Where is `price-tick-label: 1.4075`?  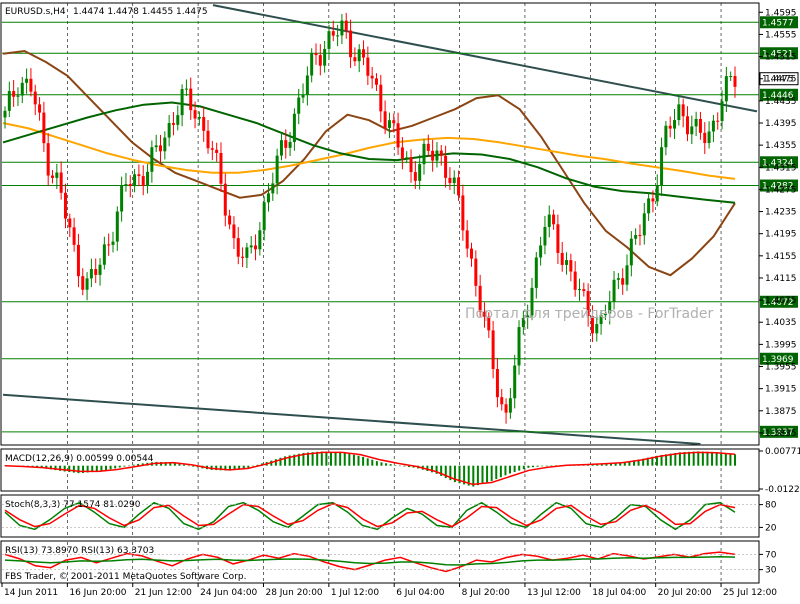 price-tick-label: 1.4075 is located at coordinates (781, 301).